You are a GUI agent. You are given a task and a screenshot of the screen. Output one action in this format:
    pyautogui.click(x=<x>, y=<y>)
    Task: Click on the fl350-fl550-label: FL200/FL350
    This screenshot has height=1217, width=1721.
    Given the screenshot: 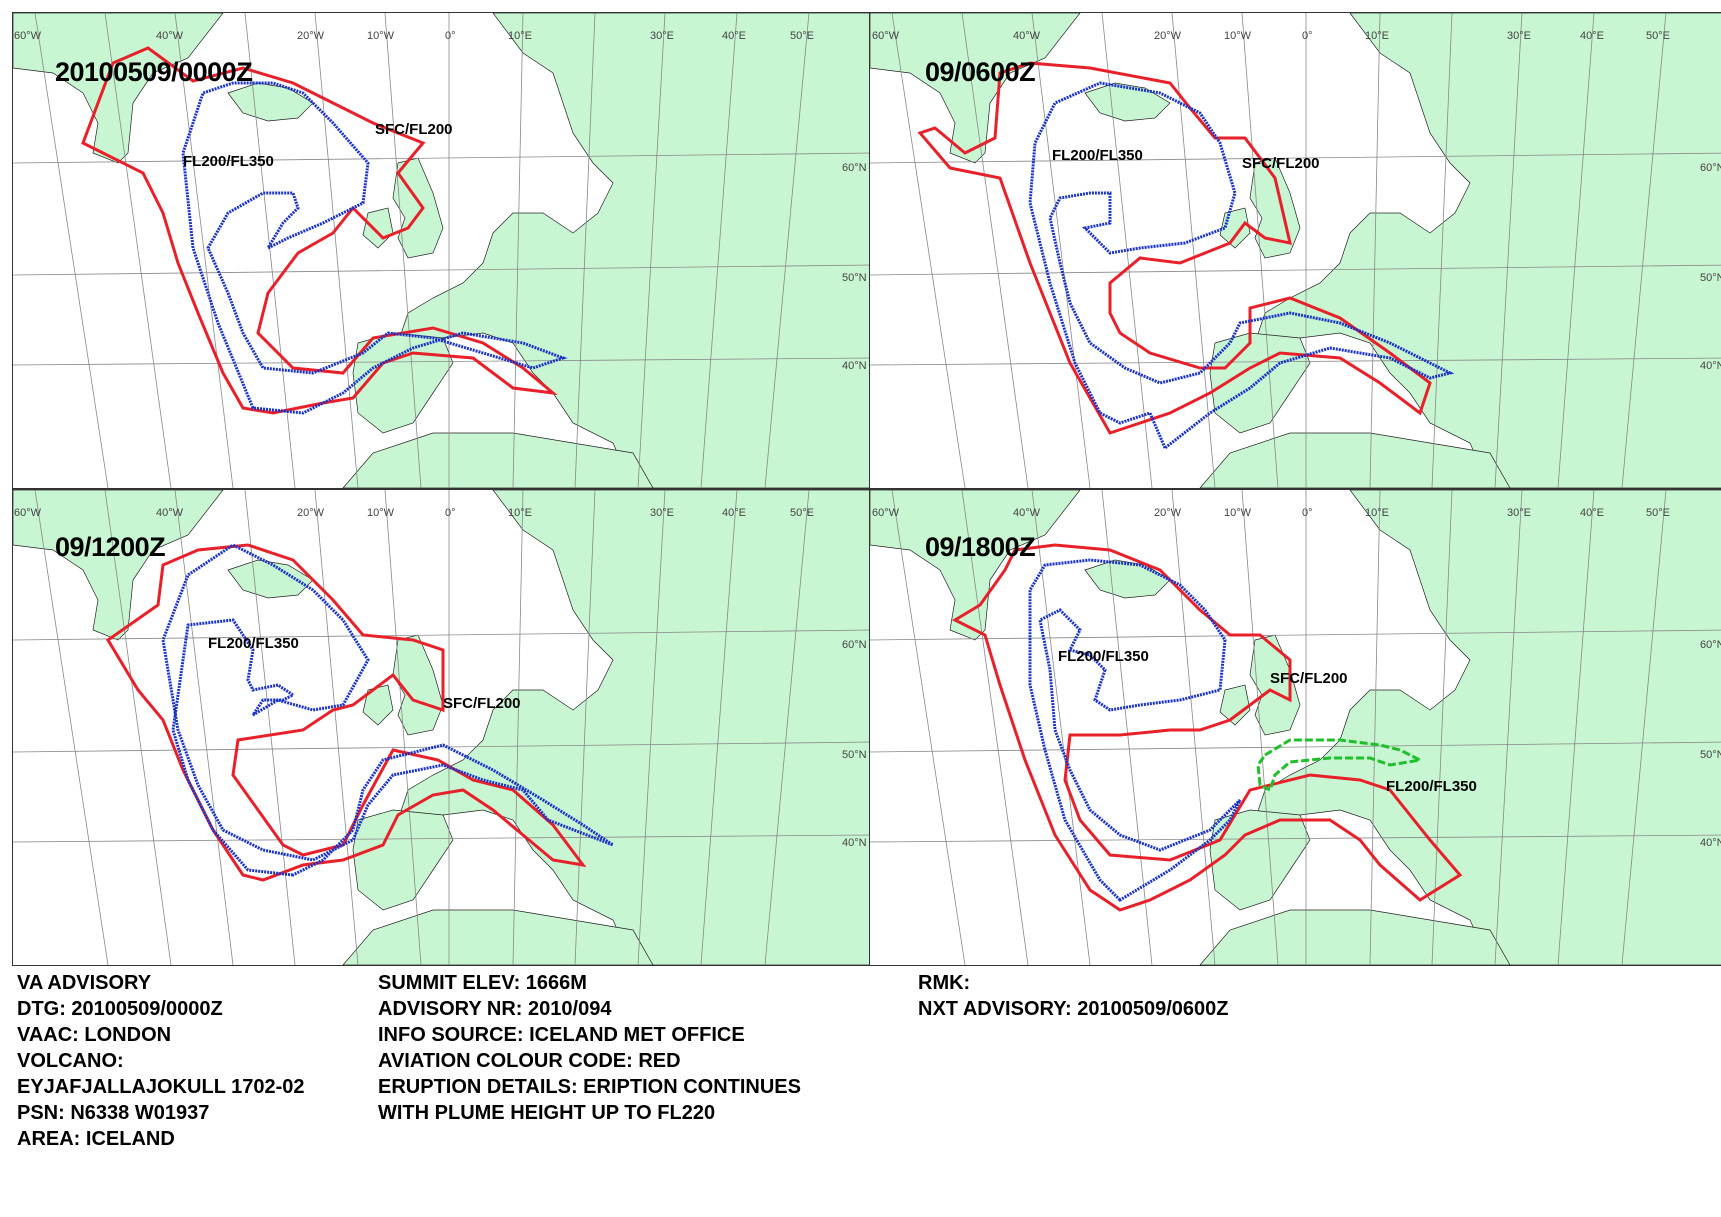 What is the action you would take?
    pyautogui.click(x=1431, y=786)
    